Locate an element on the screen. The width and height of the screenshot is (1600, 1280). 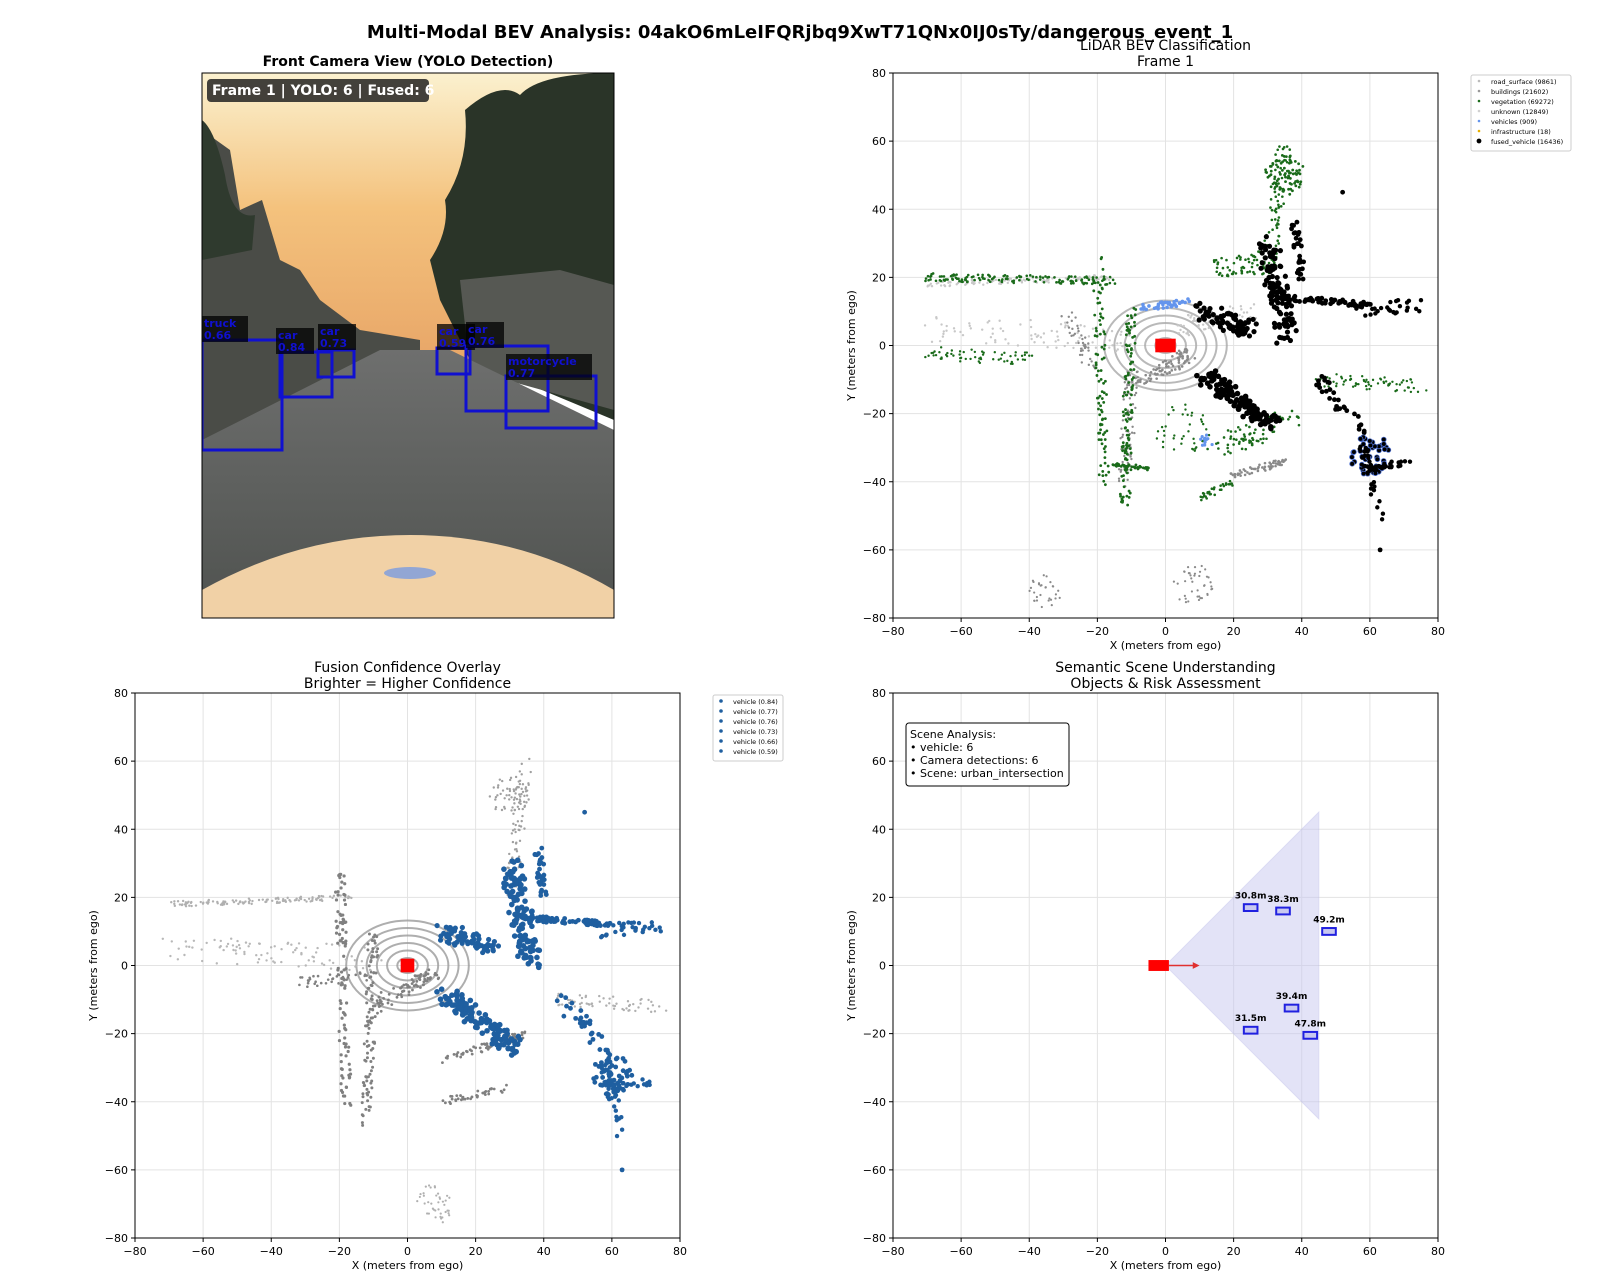
y-tick-label: −60 is located at coordinates (874, 1170).